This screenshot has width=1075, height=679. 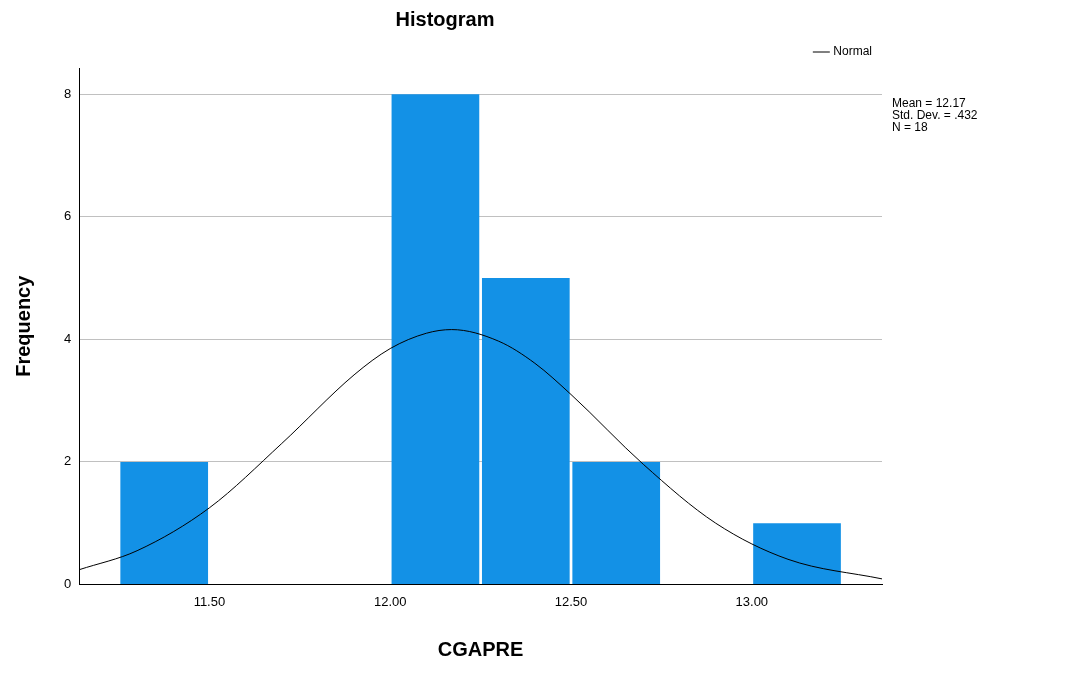 I want to click on x-axis-title: CGAPRE, so click(x=480, y=648).